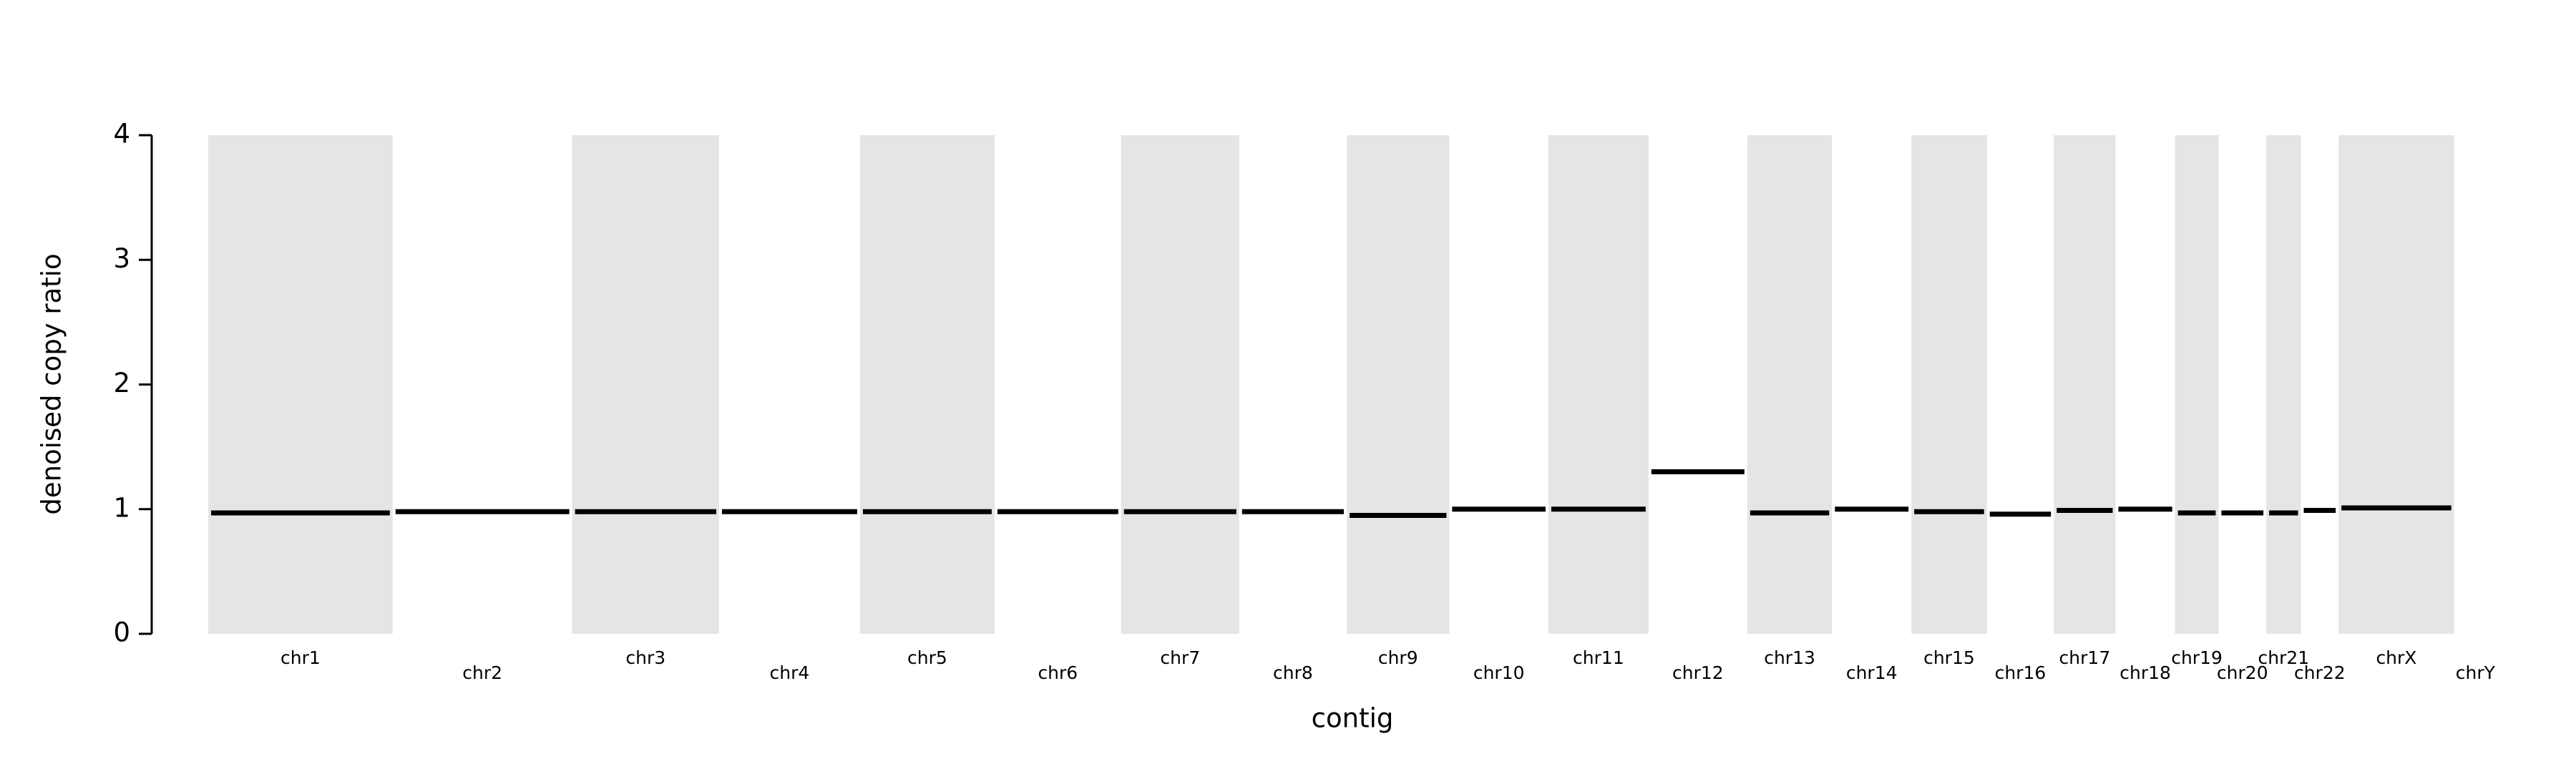 This screenshot has height=764, width=2576. I want to click on x-tick-label: chr19, so click(2197, 657).